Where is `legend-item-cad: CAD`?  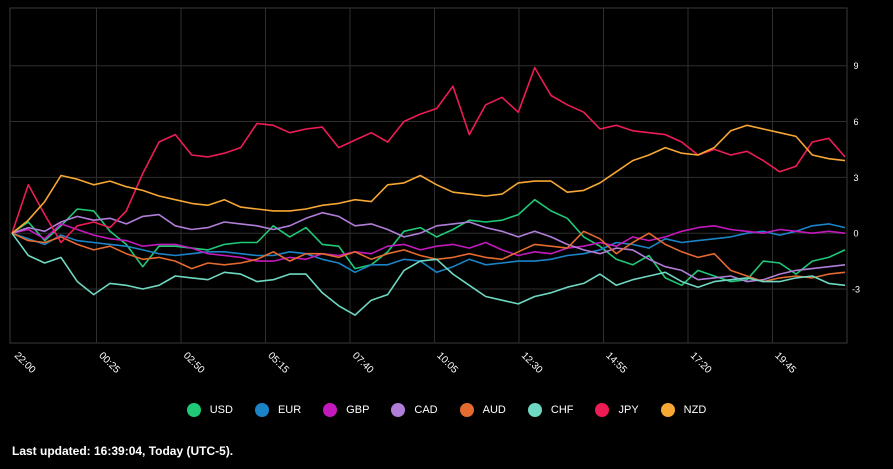 legend-item-cad: CAD is located at coordinates (414, 410).